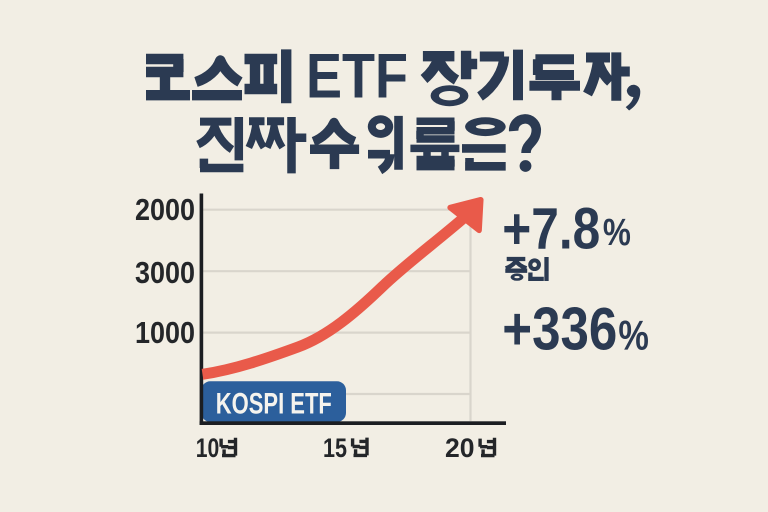 This screenshot has width=768, height=512. Describe the element at coordinates (165, 332) in the screenshot. I see `svg-text: 1000` at that location.